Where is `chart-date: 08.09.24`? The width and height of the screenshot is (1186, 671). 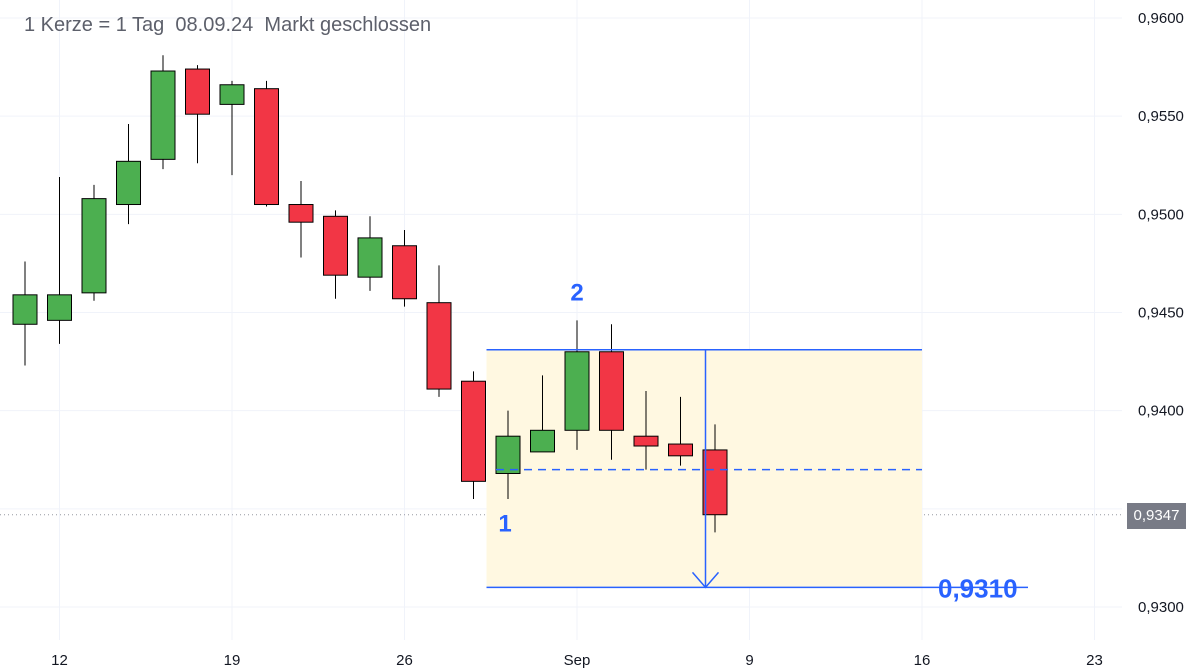
chart-date: 08.09.24 is located at coordinates (214, 25).